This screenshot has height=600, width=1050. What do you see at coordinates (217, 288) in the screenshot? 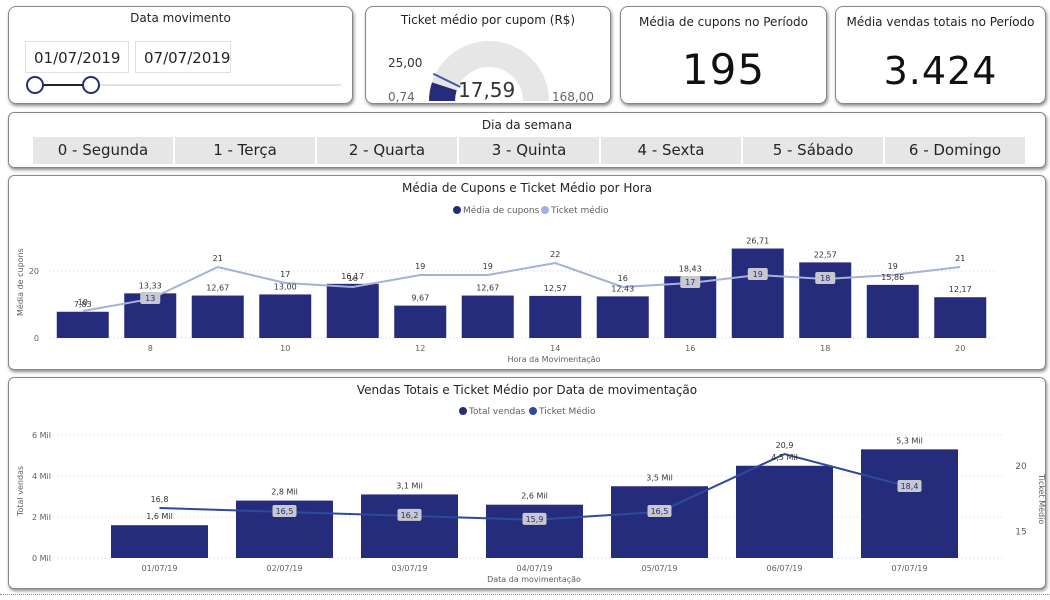
I see `hourly-bar-label: 12,67` at bounding box center [217, 288].